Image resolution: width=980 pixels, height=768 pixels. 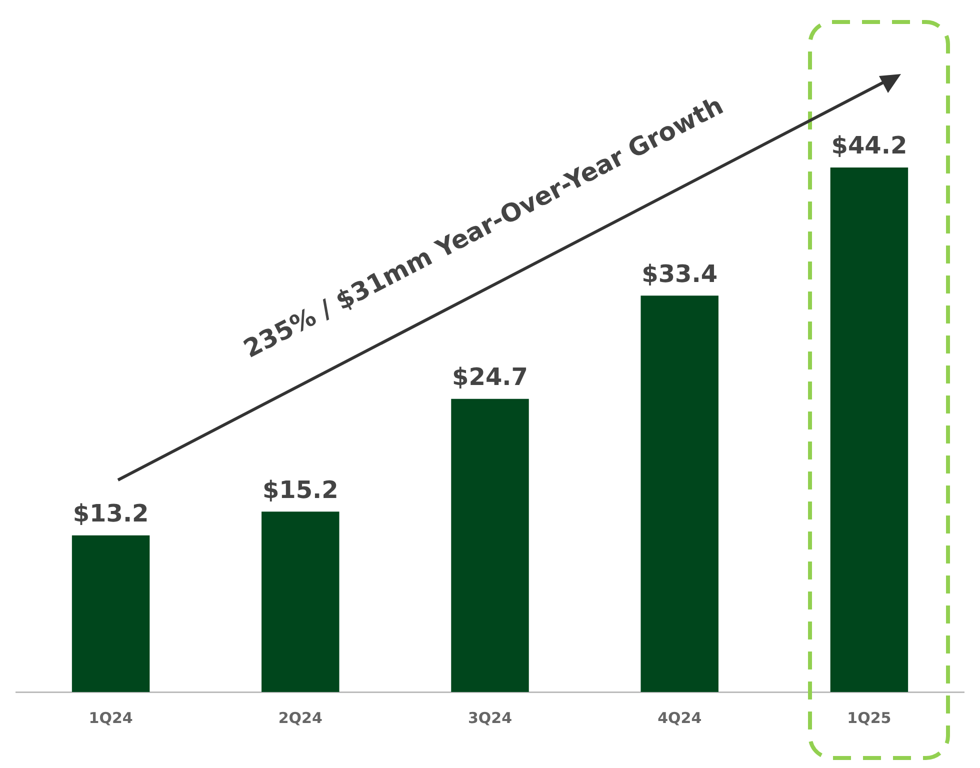 I want to click on data-label: $24.7, so click(x=490, y=377).